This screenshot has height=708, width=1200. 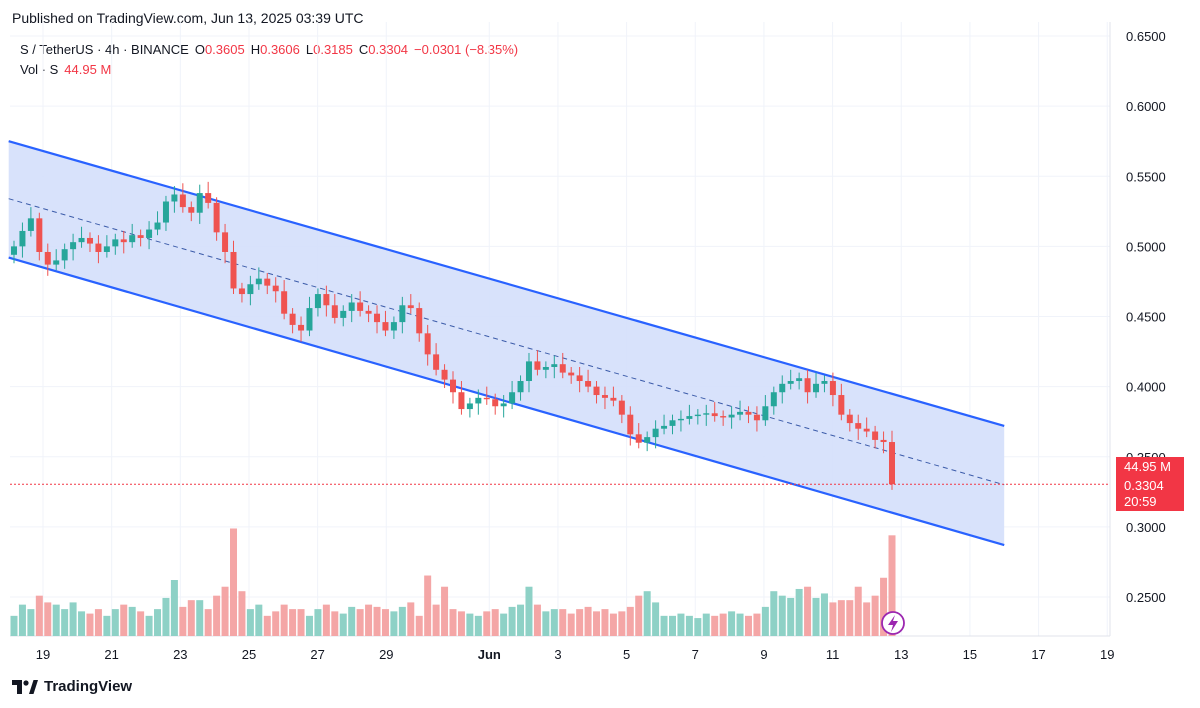 I want to click on price-tick-label: 0.5000, so click(x=1146, y=246).